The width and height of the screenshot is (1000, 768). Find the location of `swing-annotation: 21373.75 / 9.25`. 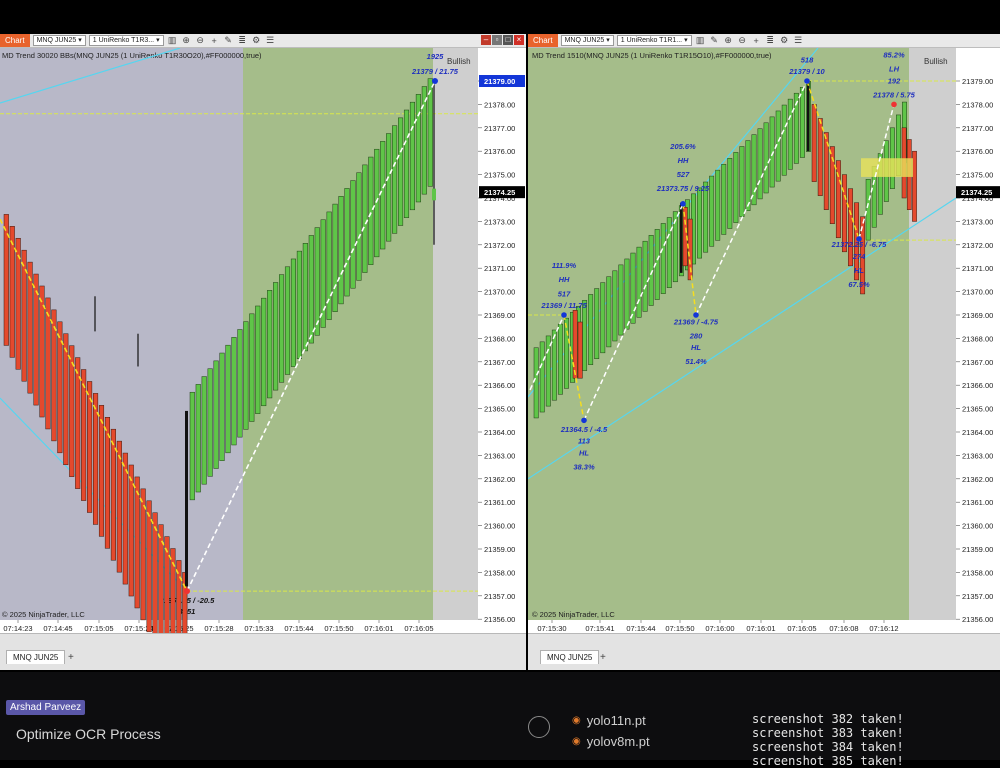

swing-annotation: 21373.75 / 9.25 is located at coordinates (683, 188).